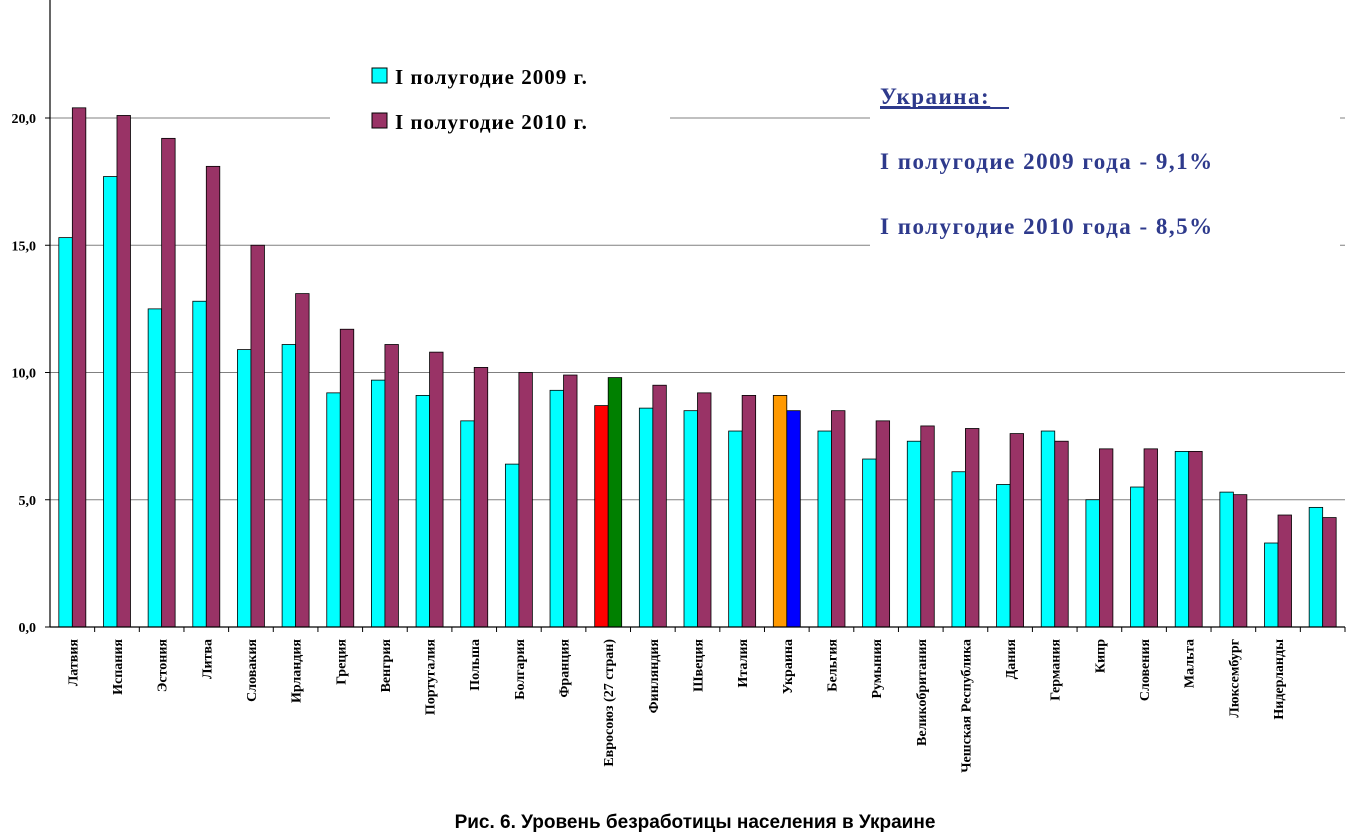 The width and height of the screenshot is (1350, 839). I want to click on annotation-line-2009: I полугодие 2009 года - 9,1%, so click(1047, 161).